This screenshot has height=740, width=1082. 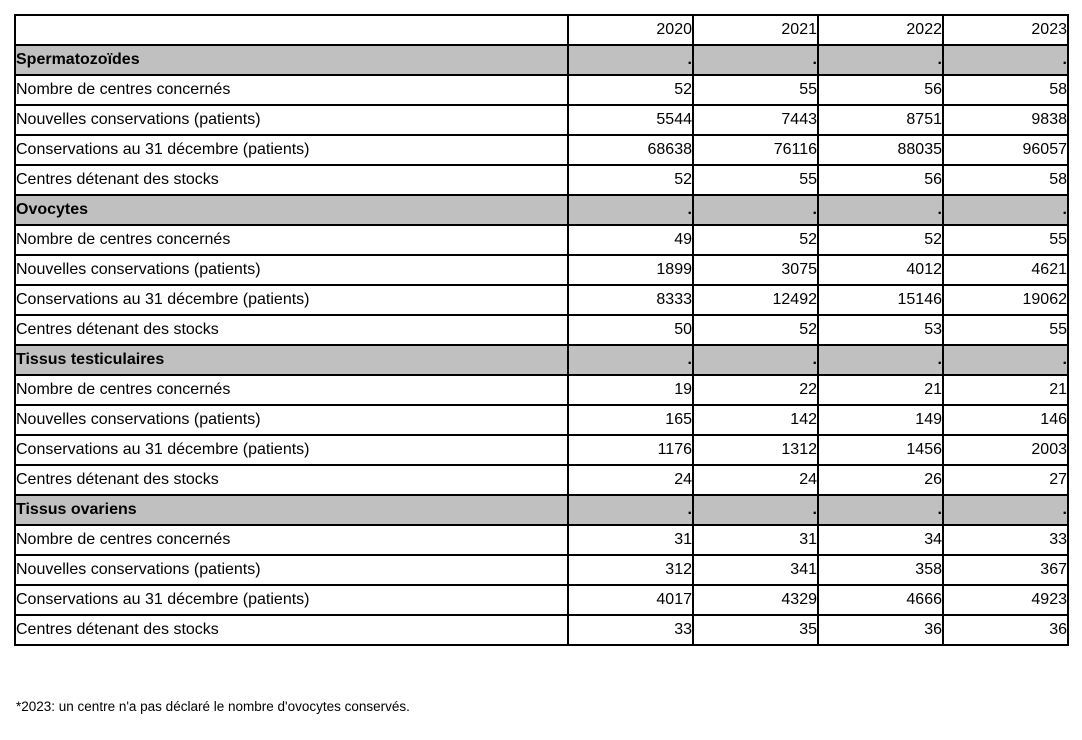 I want to click on value-cell: 3075, so click(x=755, y=270).